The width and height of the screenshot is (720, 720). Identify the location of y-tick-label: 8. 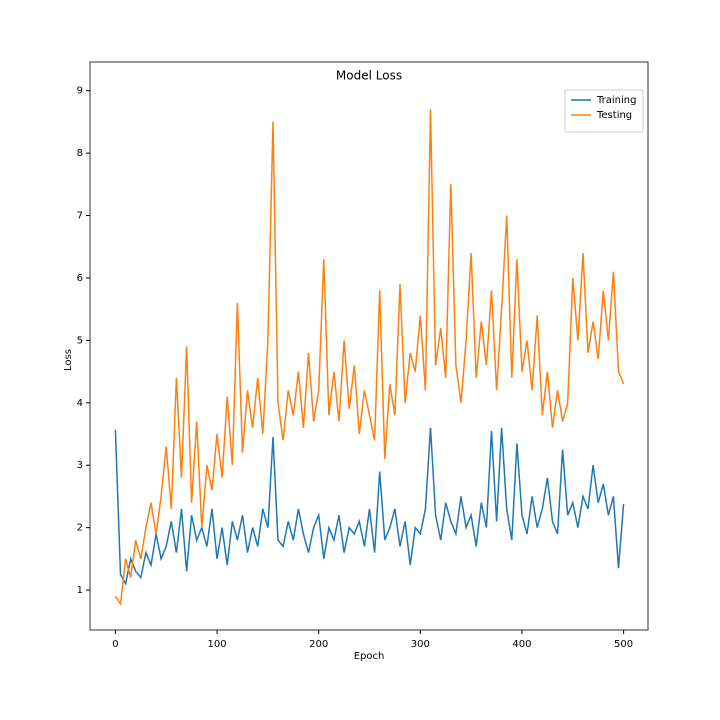
(80, 153).